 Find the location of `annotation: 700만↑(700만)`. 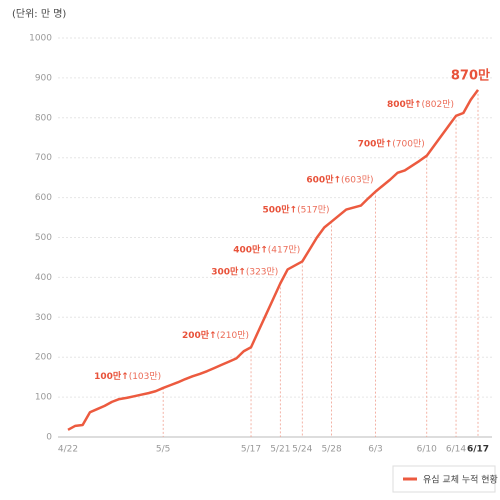

annotation: 700만↑(700만) is located at coordinates (391, 143).